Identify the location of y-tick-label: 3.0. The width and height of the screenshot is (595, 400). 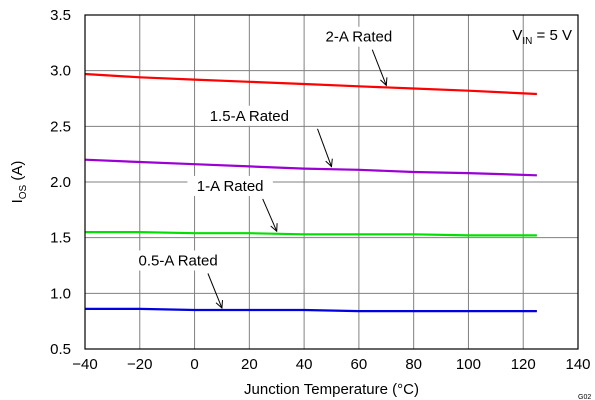
(60, 71).